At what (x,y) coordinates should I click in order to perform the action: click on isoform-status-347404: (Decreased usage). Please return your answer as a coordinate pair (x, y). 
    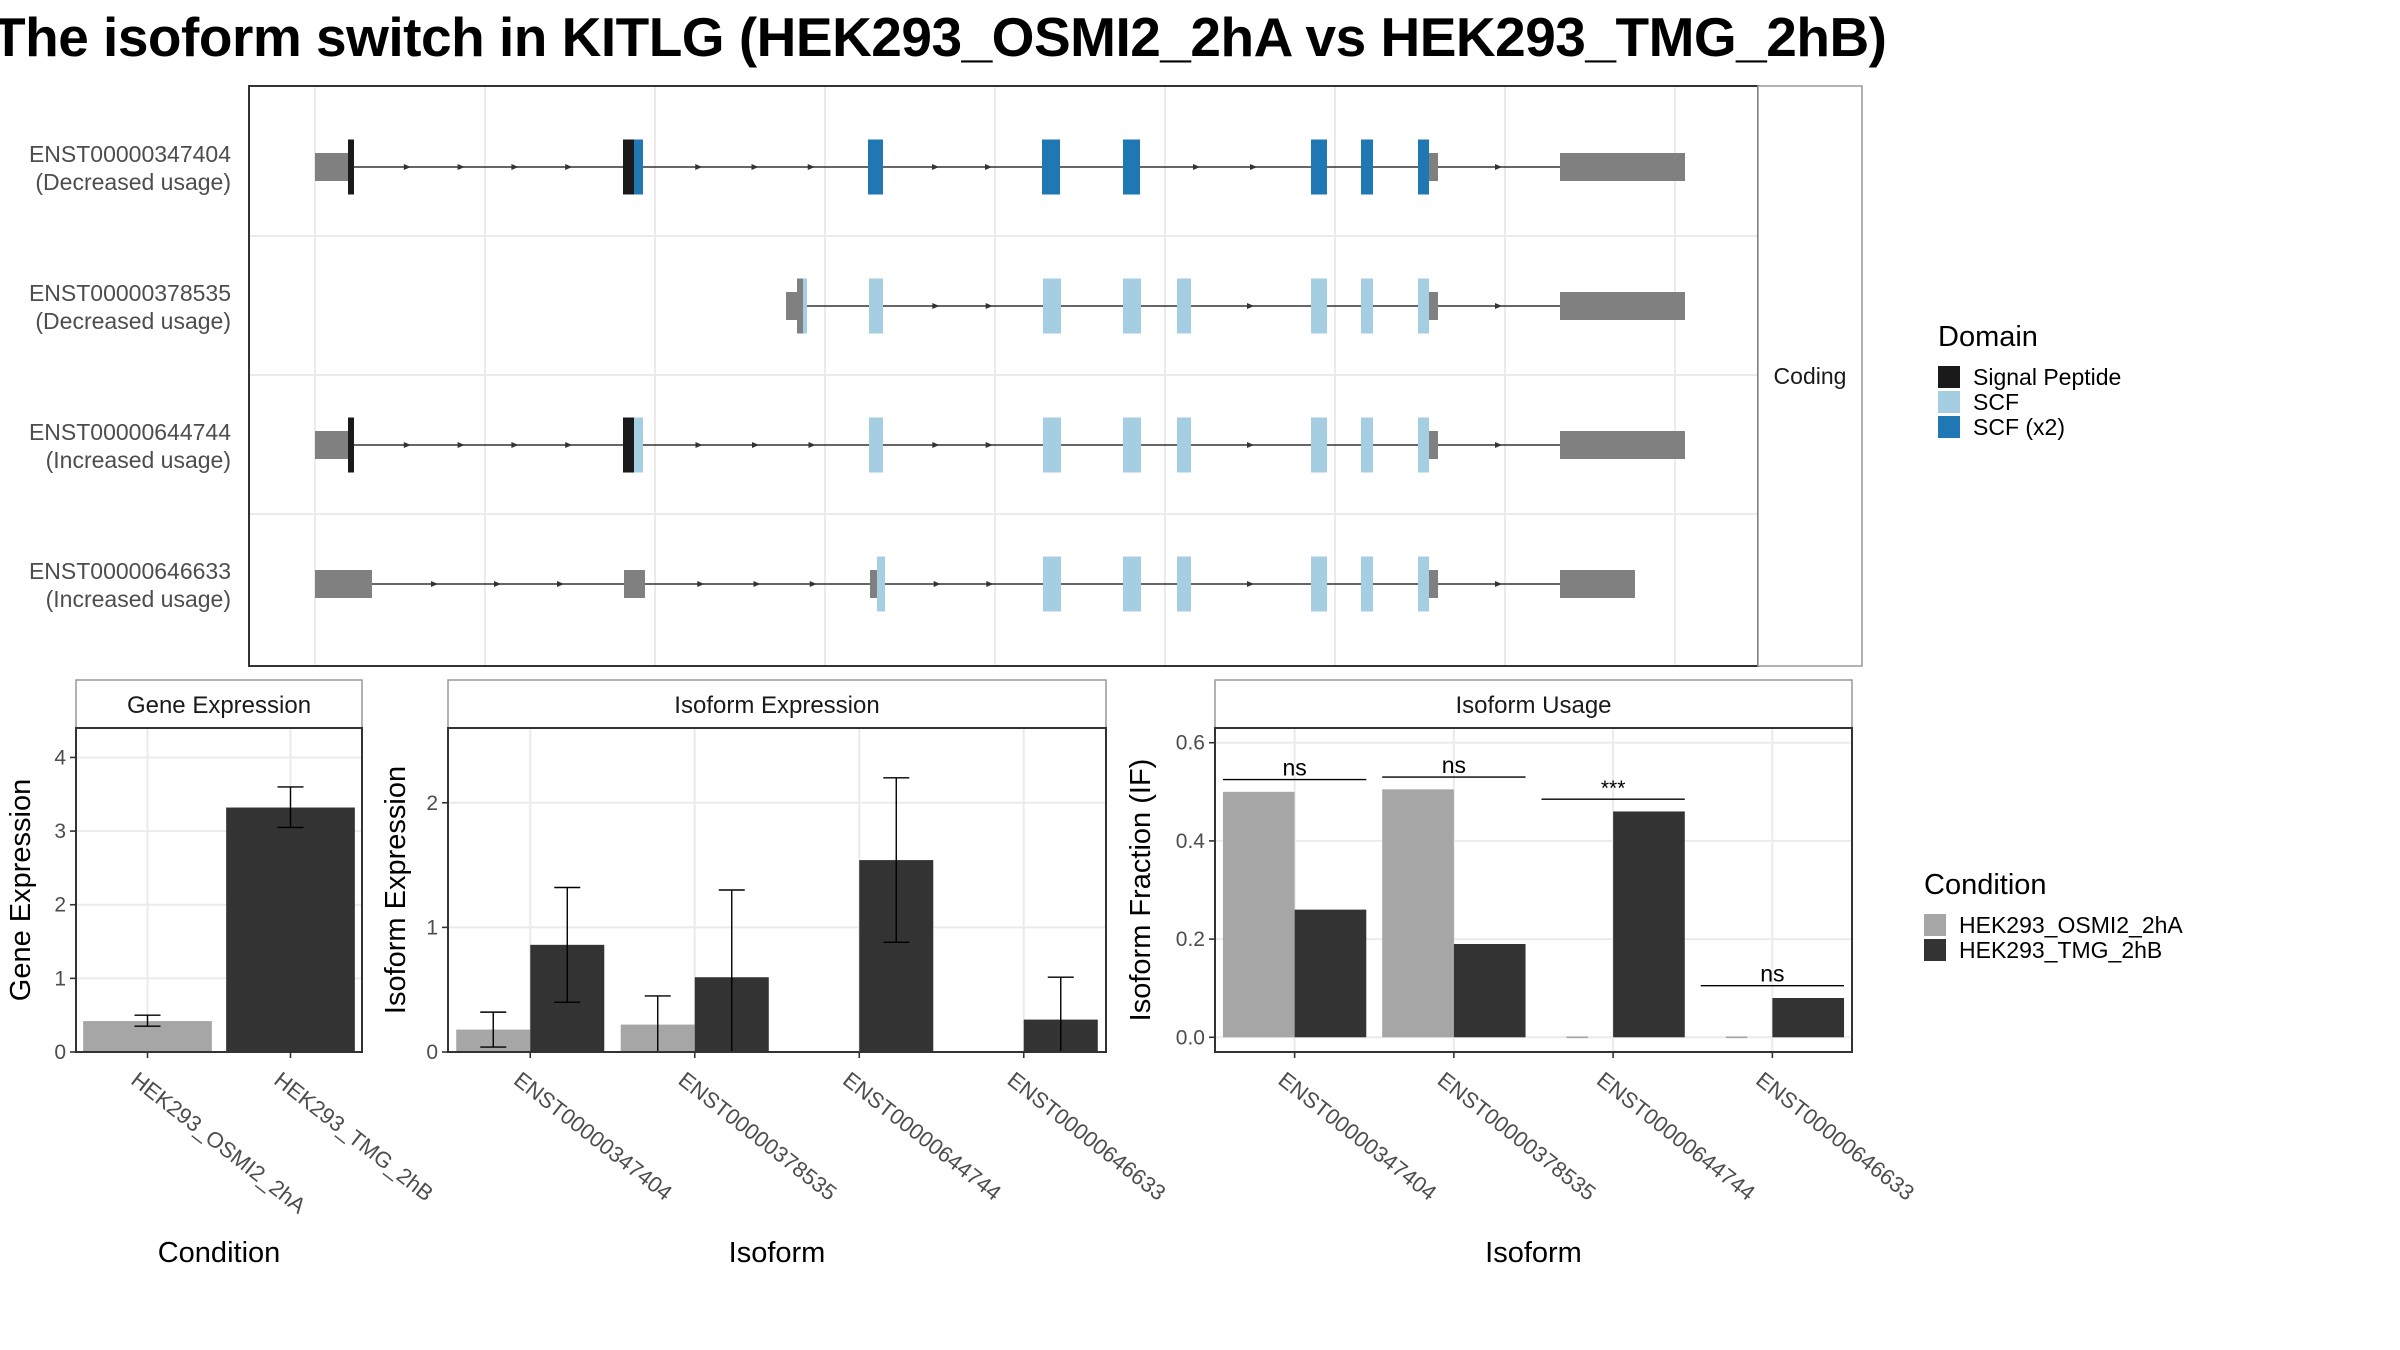
    Looking at the image, I should click on (133, 182).